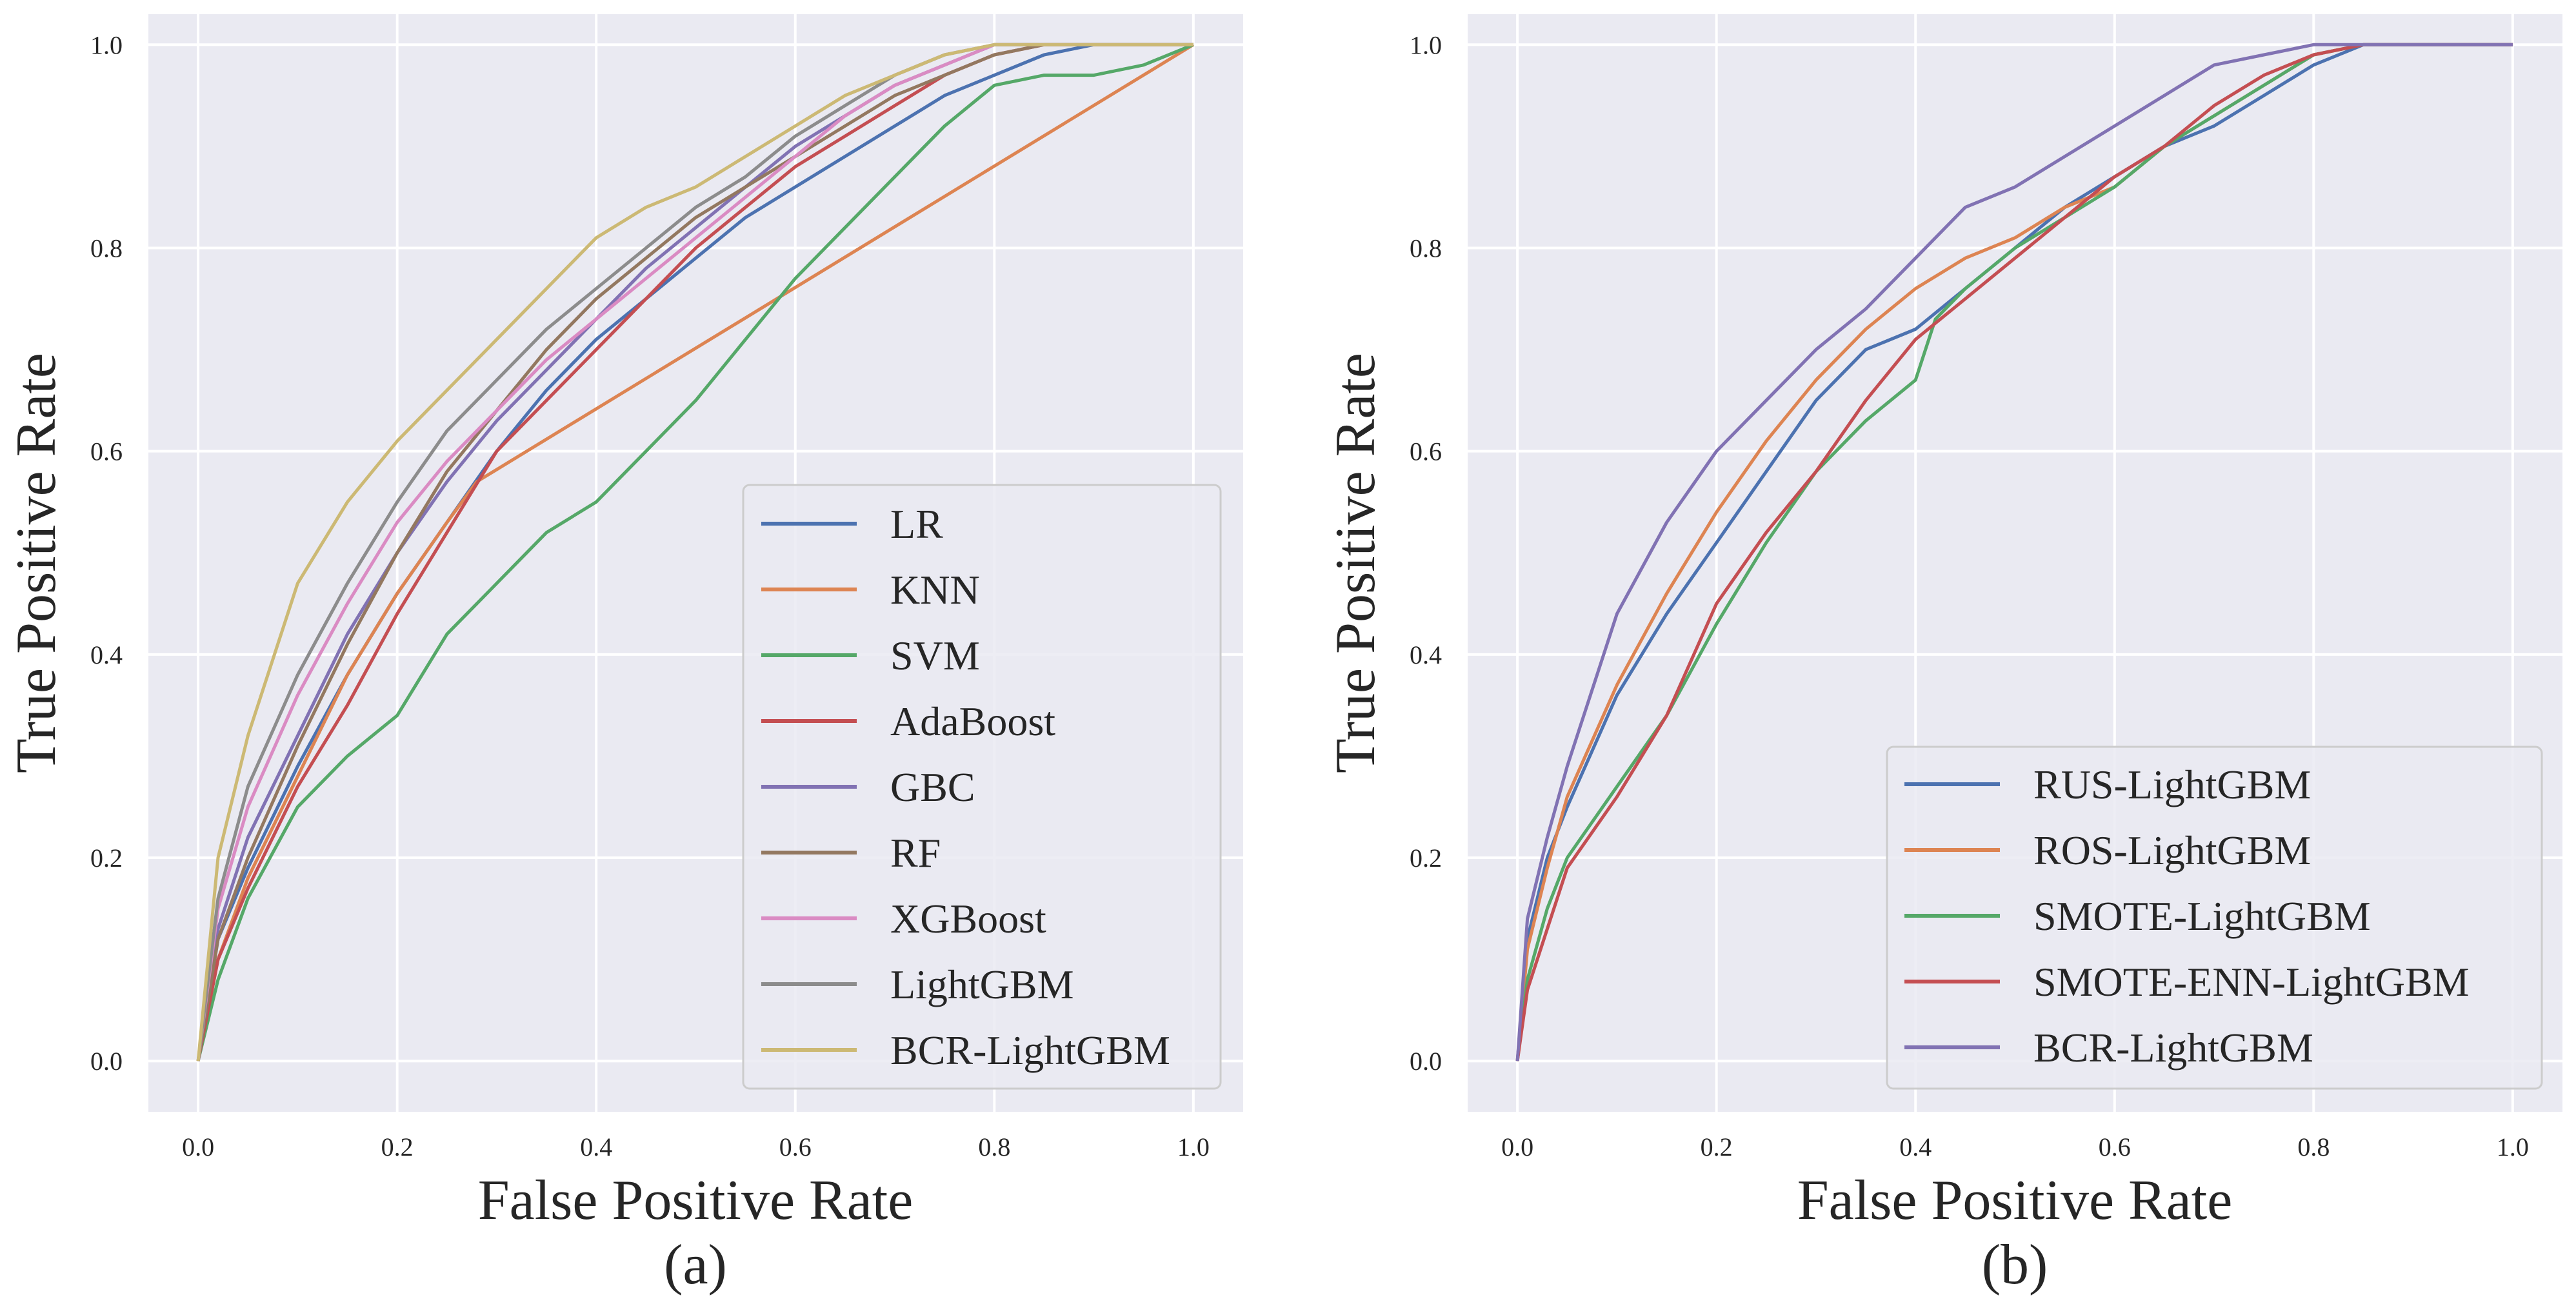 This screenshot has height=1304, width=2576. Describe the element at coordinates (981, 985) in the screenshot. I see `legend-label: LightGBM` at that location.